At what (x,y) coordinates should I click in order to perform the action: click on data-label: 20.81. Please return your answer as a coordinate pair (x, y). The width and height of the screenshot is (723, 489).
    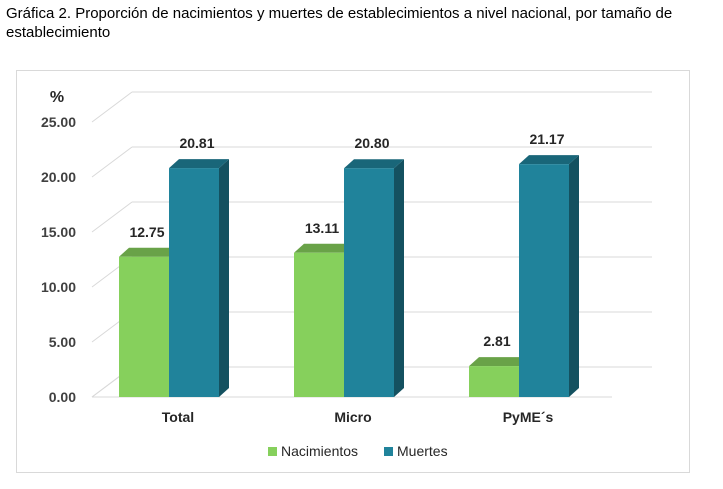
    Looking at the image, I should click on (196, 143).